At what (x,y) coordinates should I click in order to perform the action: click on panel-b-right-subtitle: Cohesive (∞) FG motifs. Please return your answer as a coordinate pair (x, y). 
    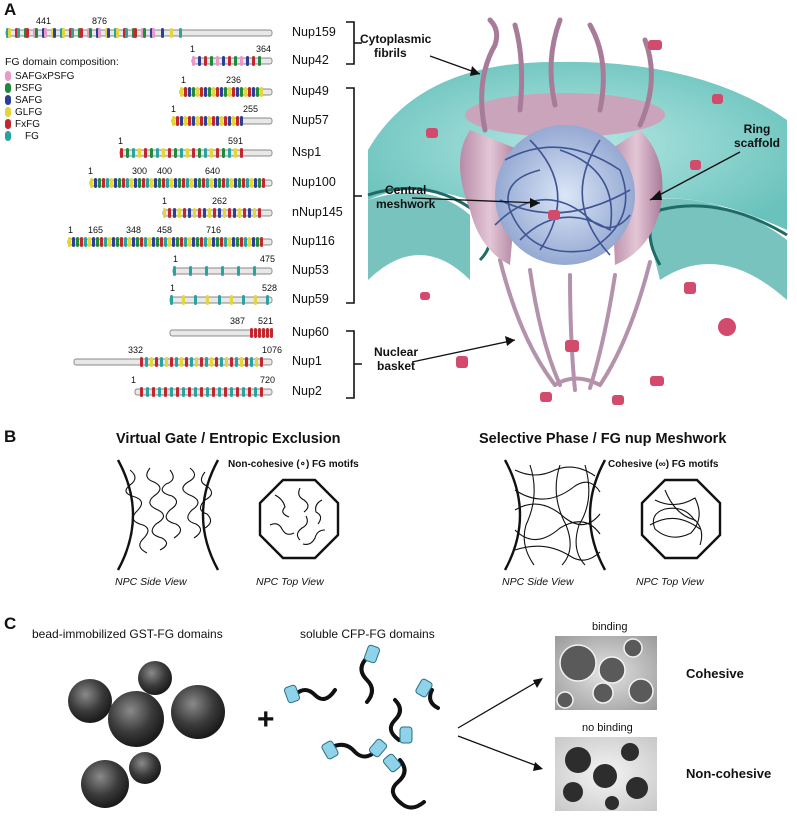
    Looking at the image, I should click on (663, 464).